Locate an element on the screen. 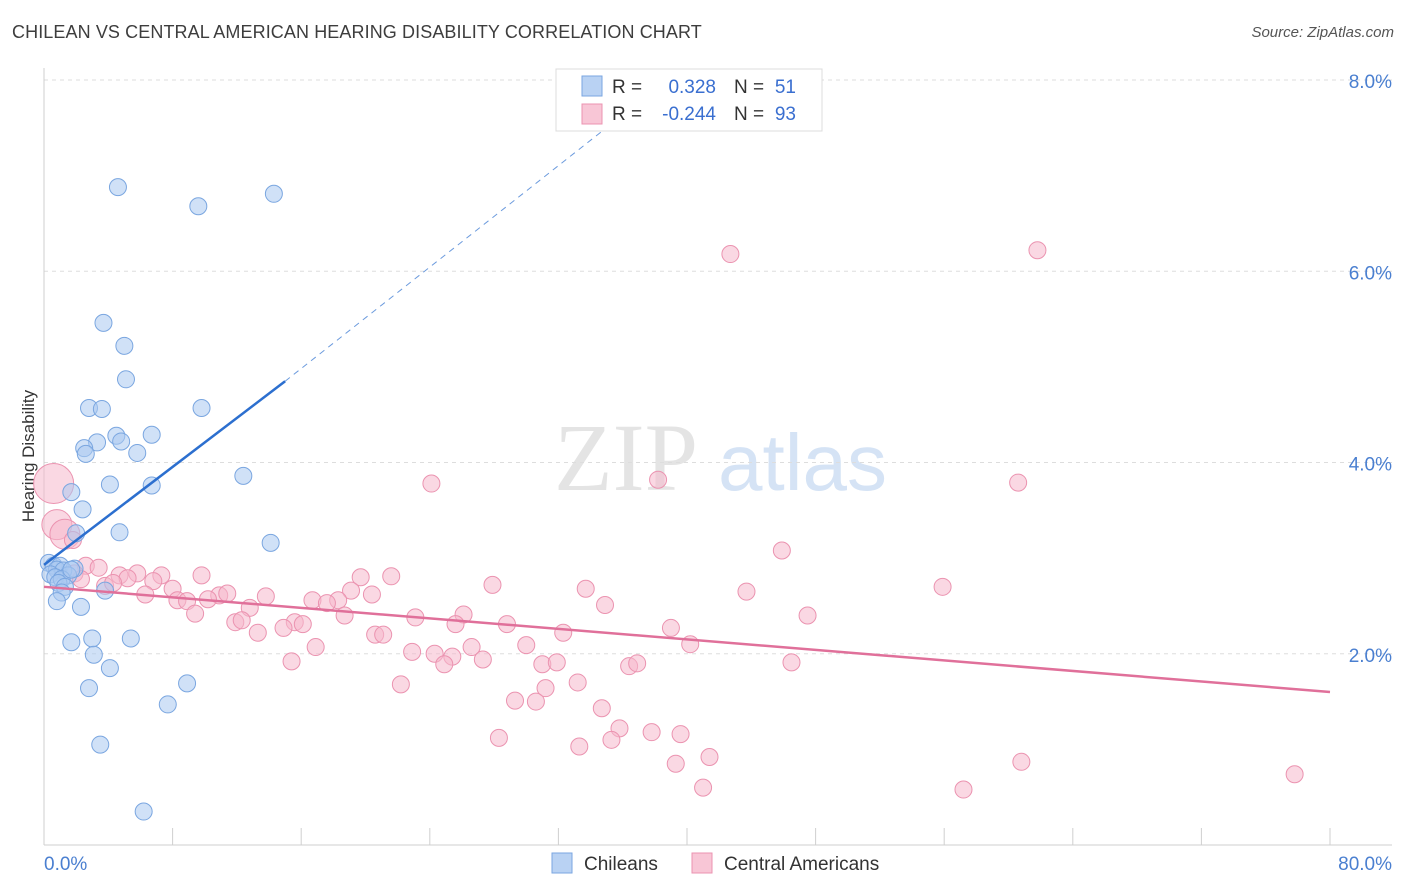 Image resolution: width=1406 pixels, height=892 pixels. watermark-zip: ZIP is located at coordinates (626, 457).